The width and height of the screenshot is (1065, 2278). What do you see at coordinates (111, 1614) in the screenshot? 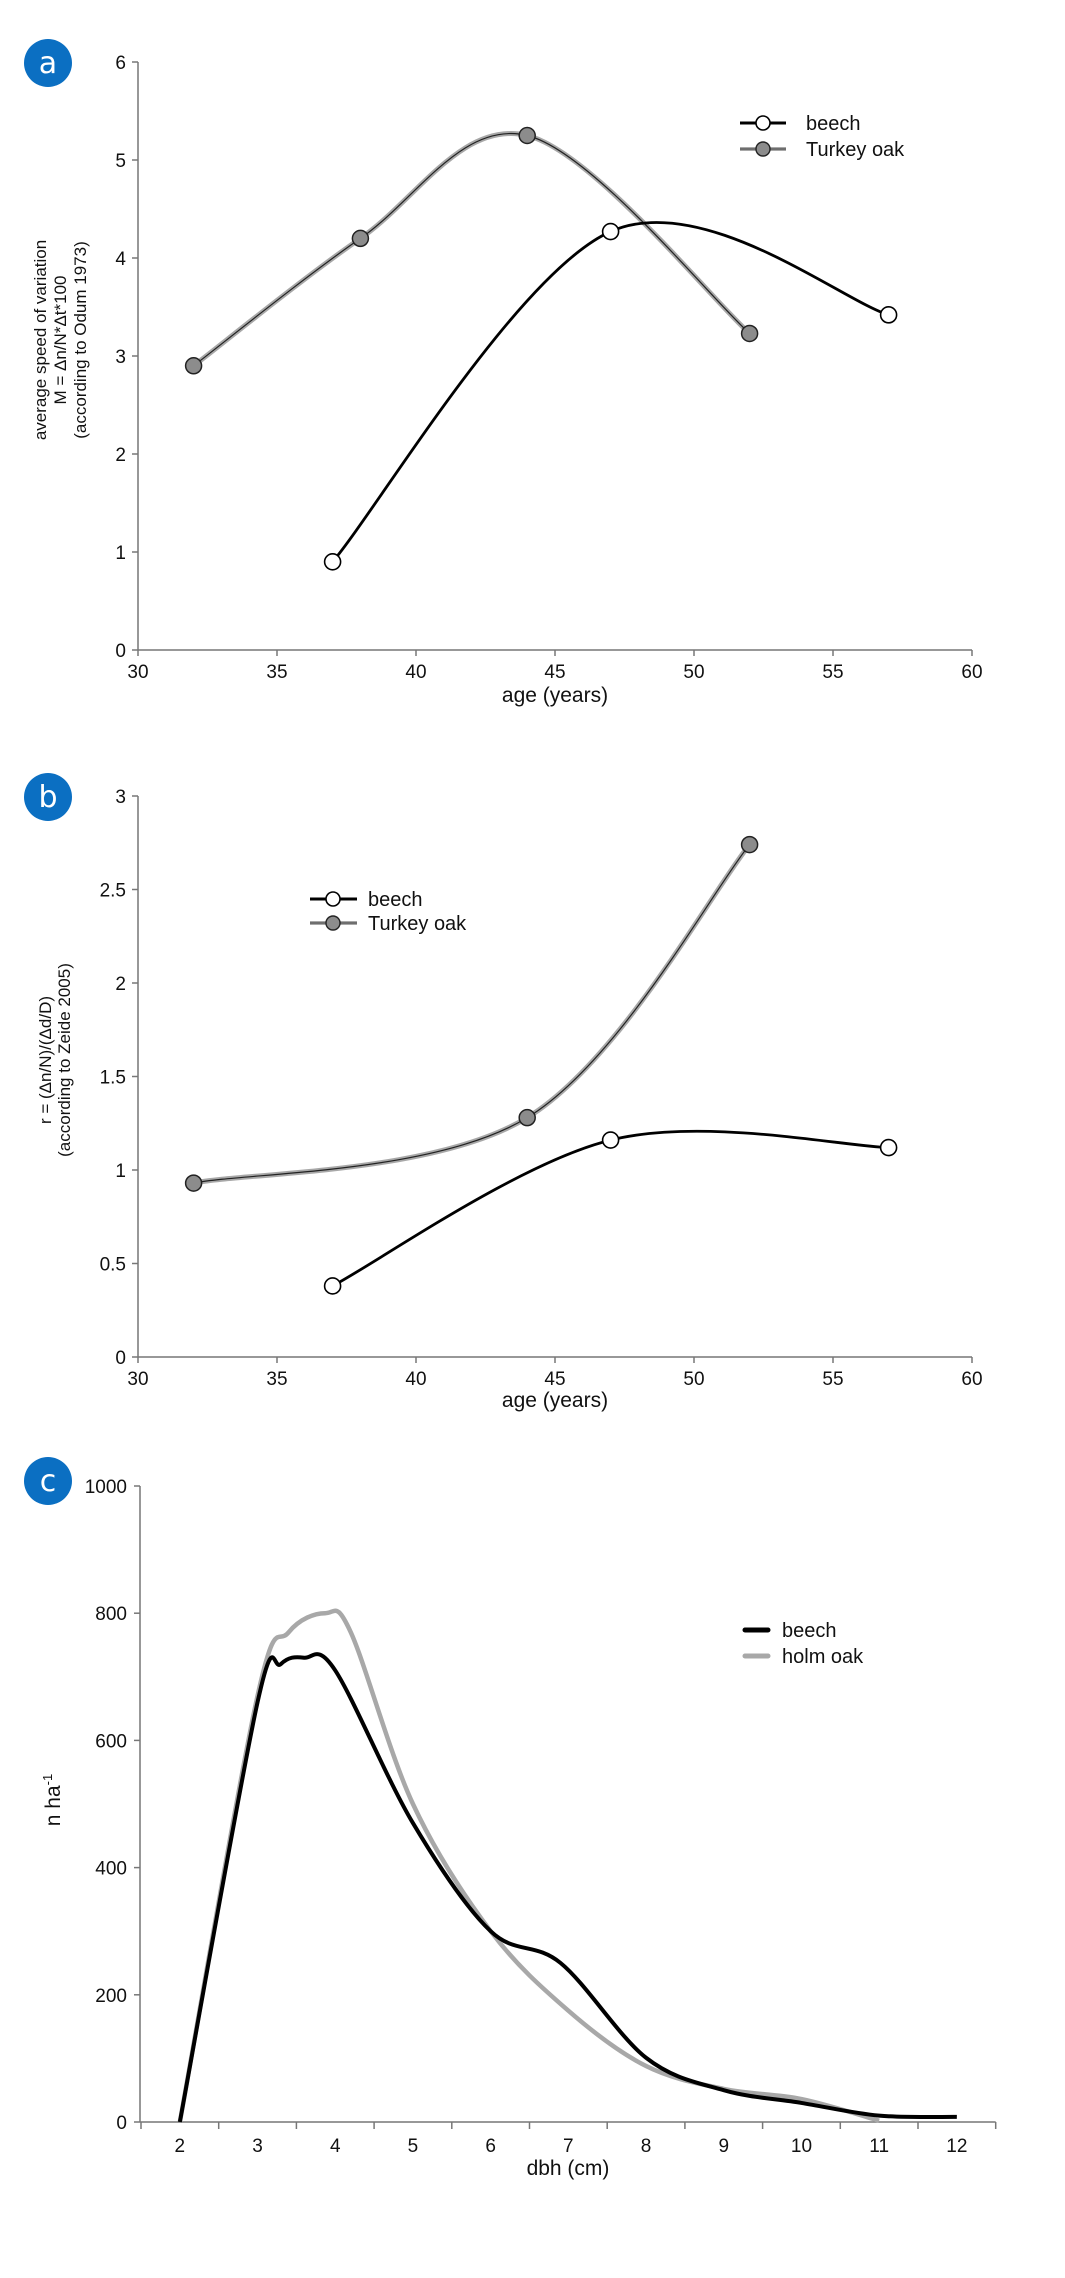
I see `y-tick-label: 800` at bounding box center [111, 1614].